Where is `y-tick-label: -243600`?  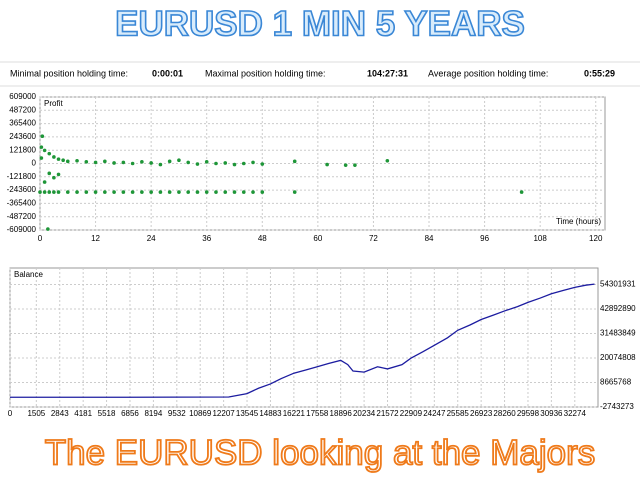 y-tick-label: -243600 is located at coordinates (22, 189).